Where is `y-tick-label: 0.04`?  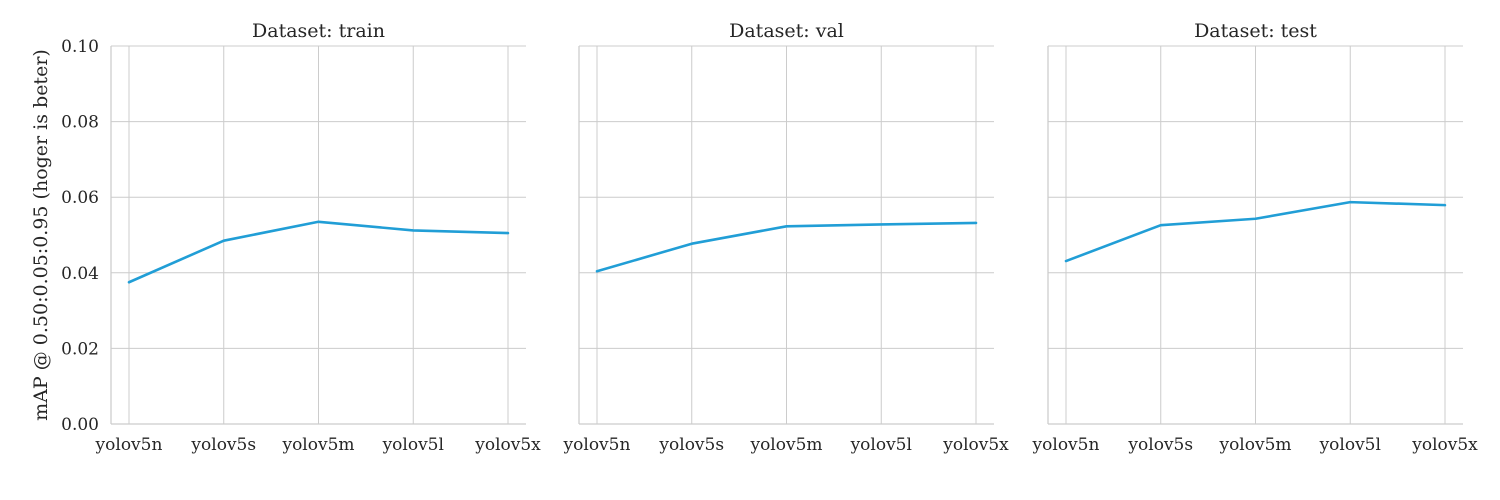 y-tick-label: 0.04 is located at coordinates (80, 274).